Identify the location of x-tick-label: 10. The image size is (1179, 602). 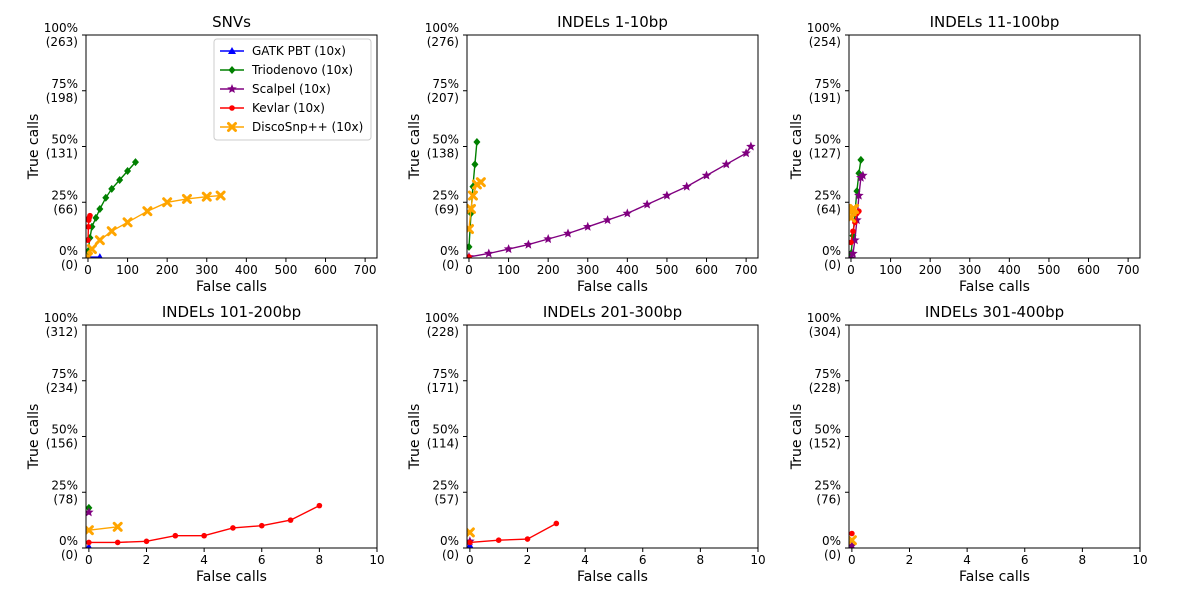
(757, 560).